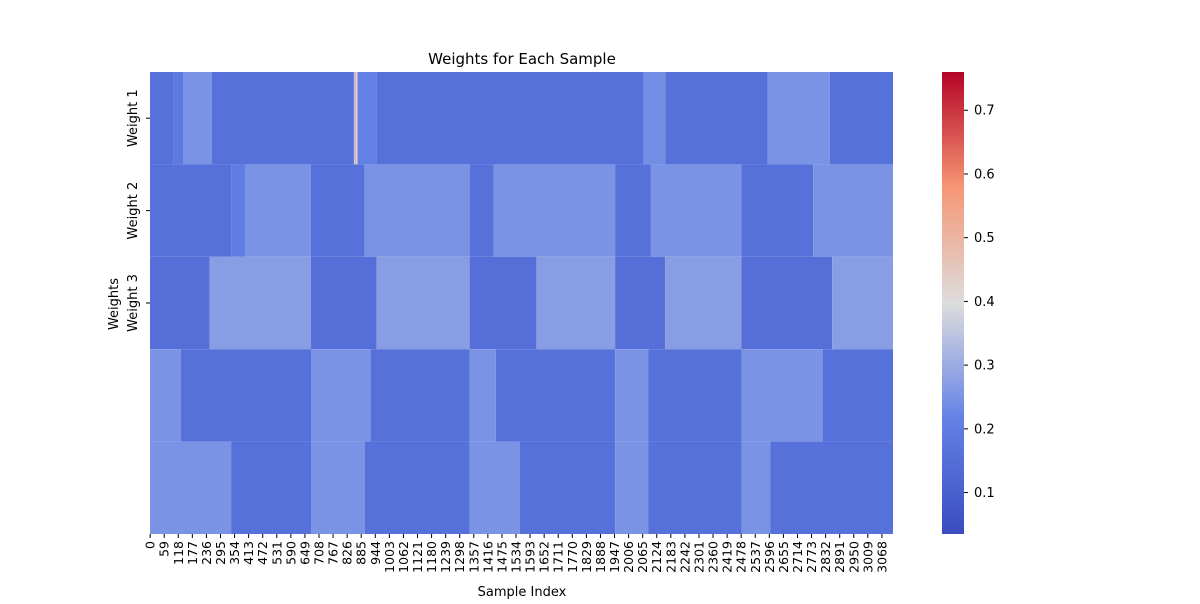  Describe the element at coordinates (503, 303) in the screenshot. I see `heatmap-cell-row3-seg5` at that location.